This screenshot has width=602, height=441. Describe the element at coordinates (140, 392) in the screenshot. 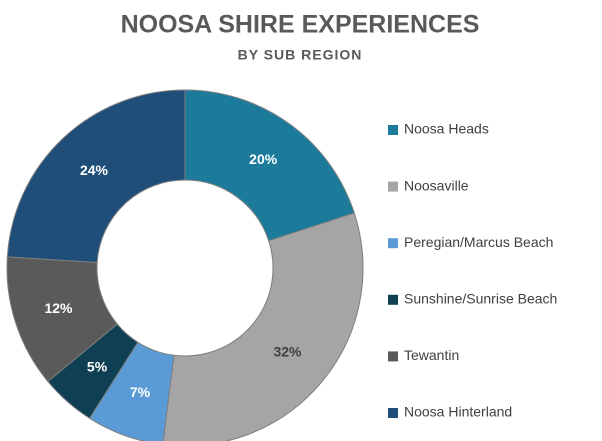

I see `slice-label: 7%` at that location.